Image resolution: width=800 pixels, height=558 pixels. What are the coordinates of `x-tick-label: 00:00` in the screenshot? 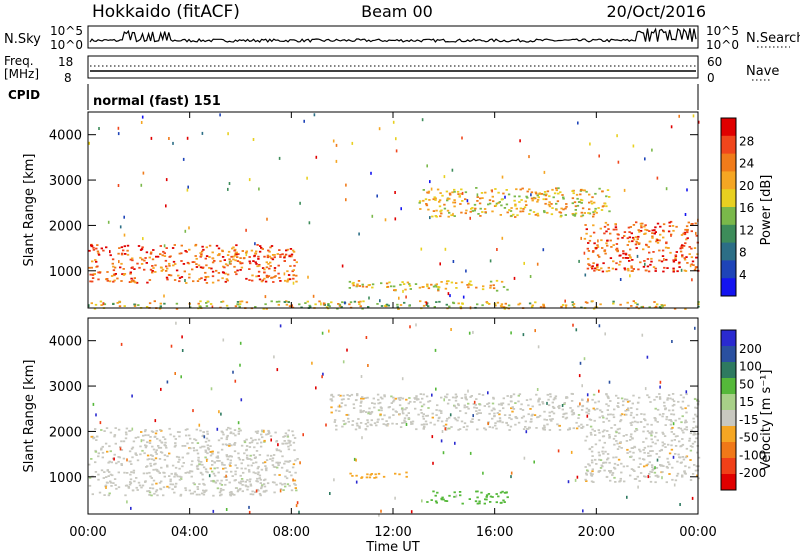 It's located at (87, 532).